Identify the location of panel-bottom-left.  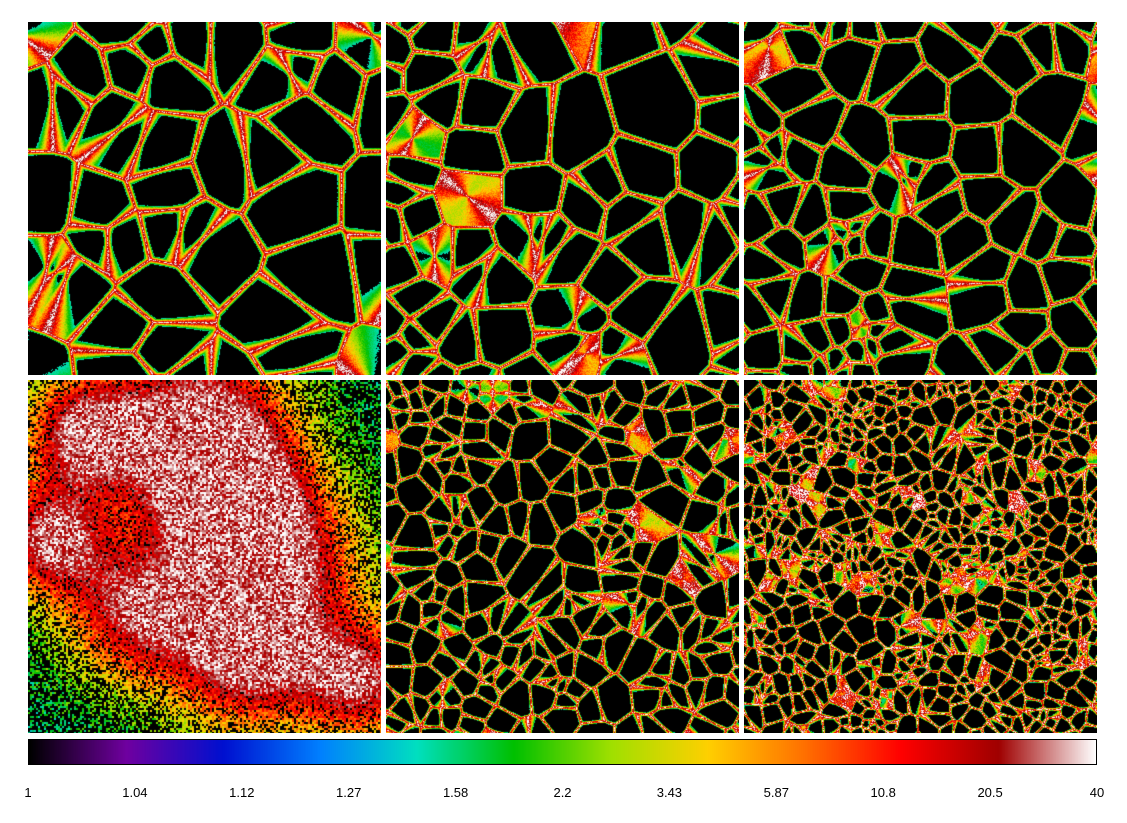
(204, 556).